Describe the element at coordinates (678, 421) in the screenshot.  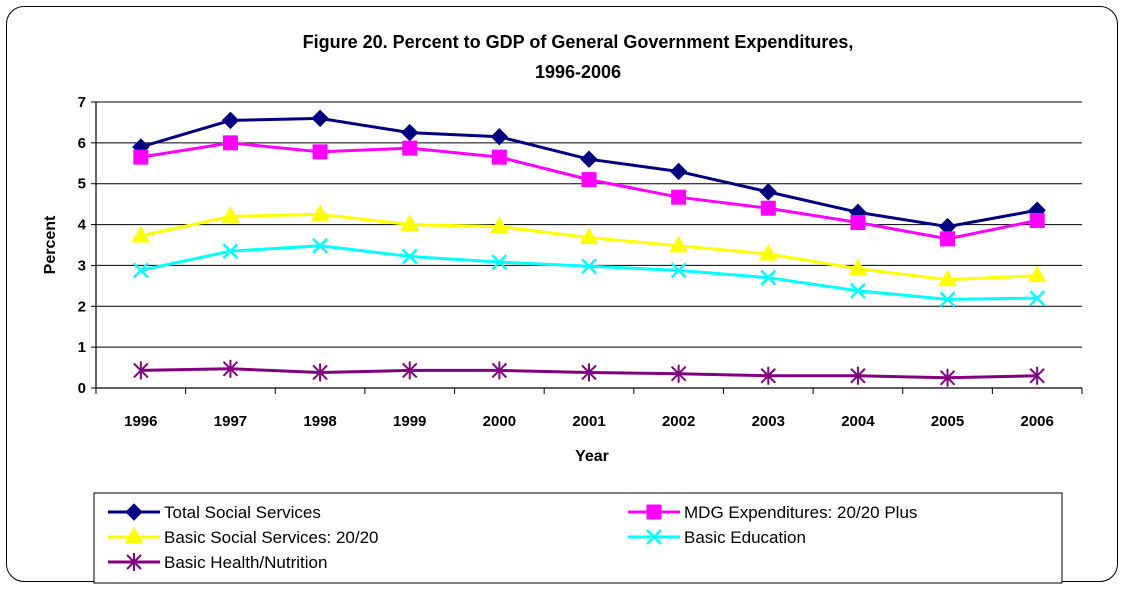
I see `x-tick-label: 2002` at that location.